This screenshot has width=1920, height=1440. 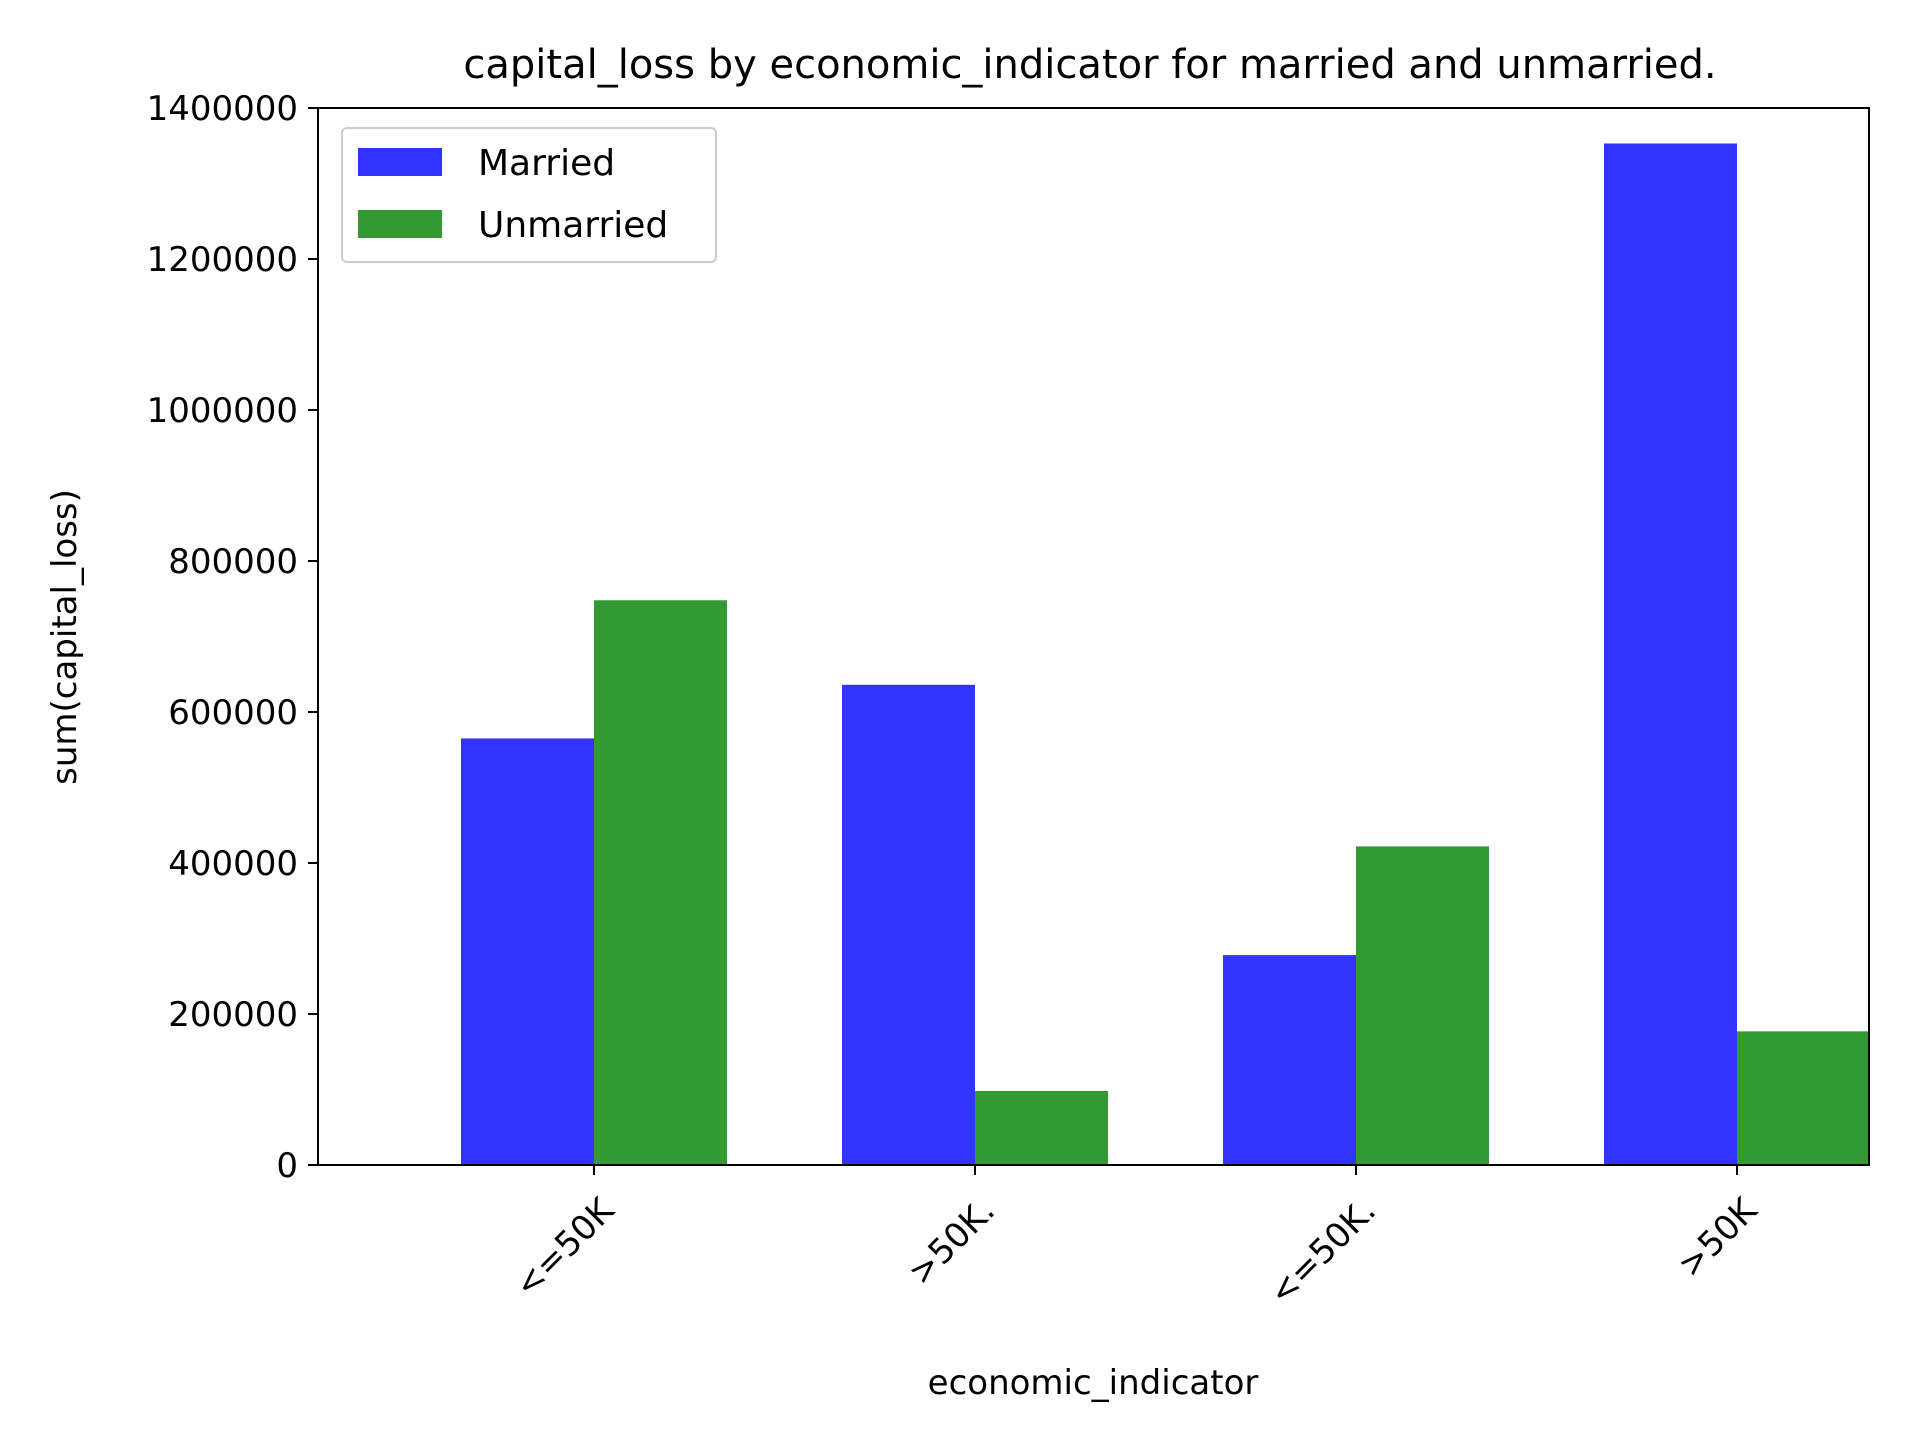 I want to click on legend-label-married: Married, so click(x=546, y=163).